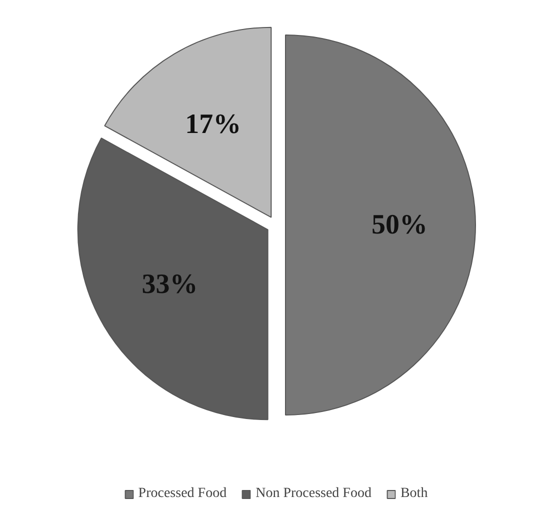  I want to click on data-label: 33%, so click(170, 284).